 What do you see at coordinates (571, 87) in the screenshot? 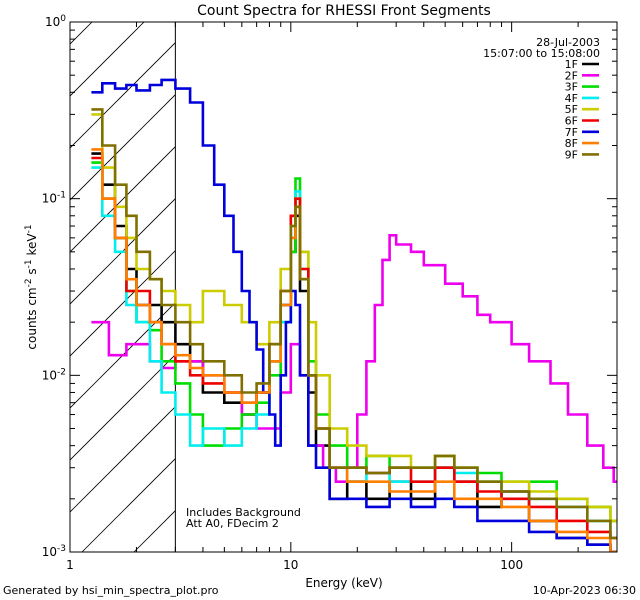
I see `legend-label-3F: 3F` at bounding box center [571, 87].